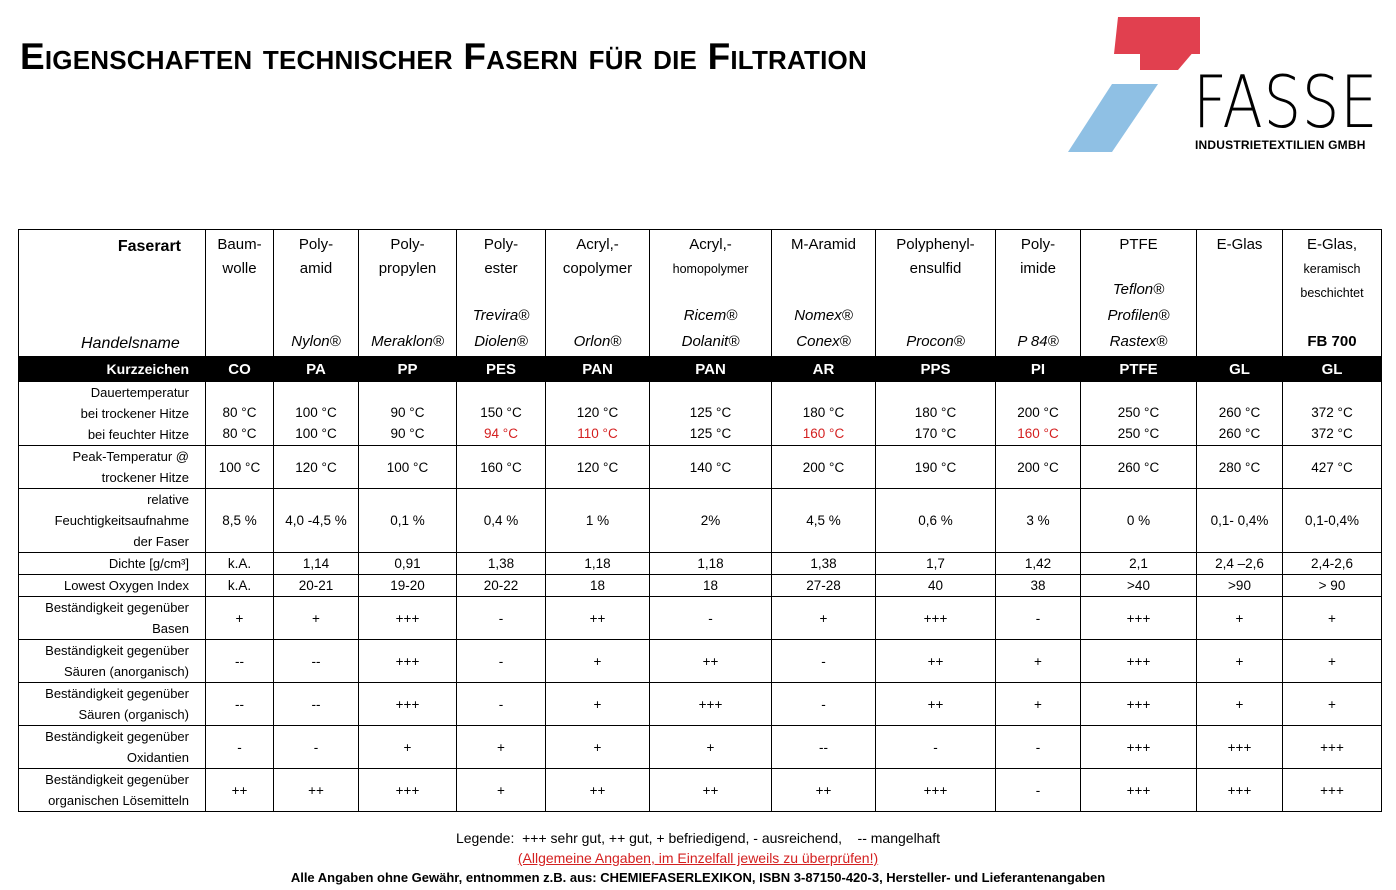 The height and width of the screenshot is (890, 1396). Describe the element at coordinates (1038, 293) in the screenshot. I see `fiber-header-content: Poly-imide P 84®` at that location.